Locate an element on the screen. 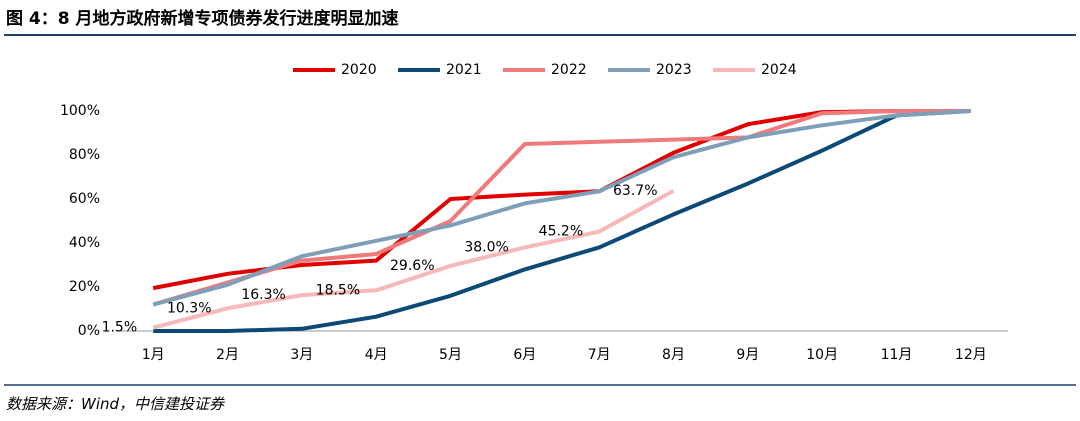  legend-label: 2022 is located at coordinates (569, 70).